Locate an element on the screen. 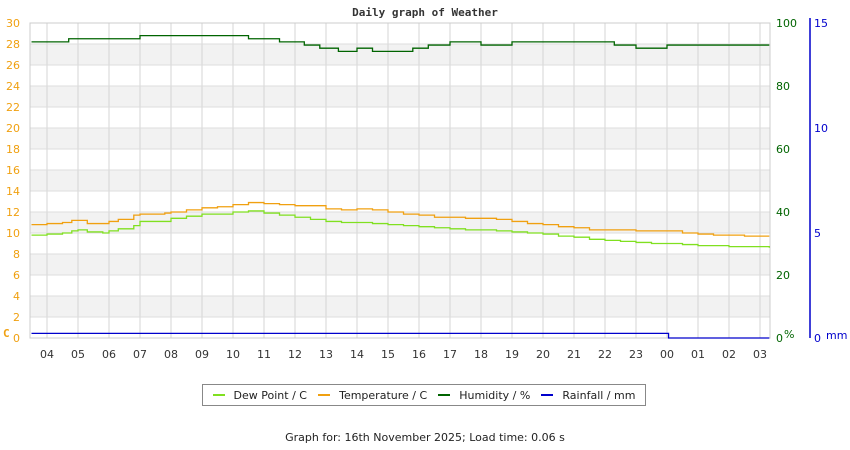 Image resolution: width=850 pixels, height=450 pixels. left-tick-label: 18 is located at coordinates (13, 149).